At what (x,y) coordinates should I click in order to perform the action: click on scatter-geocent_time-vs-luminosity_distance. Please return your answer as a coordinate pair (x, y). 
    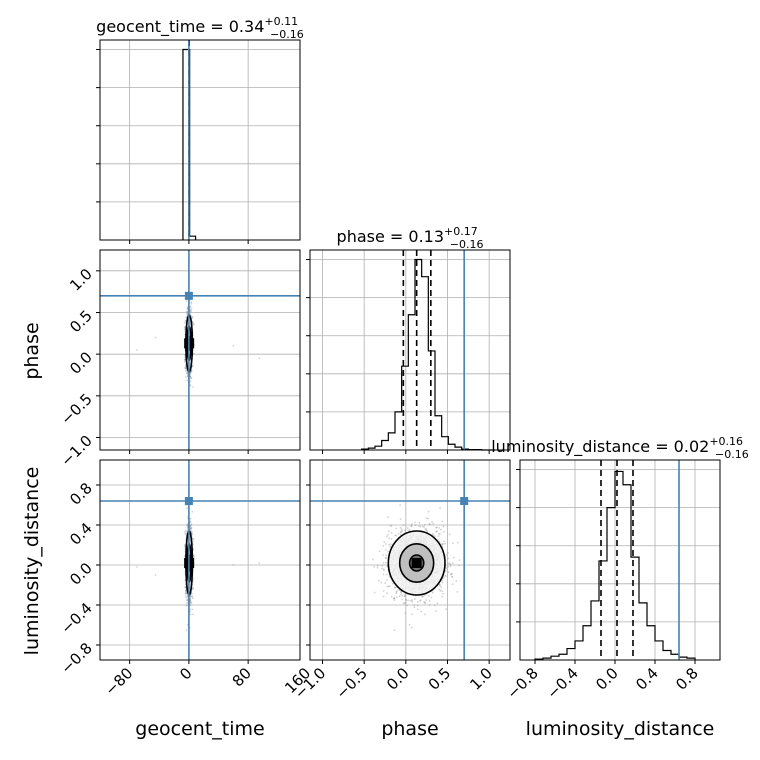
    Looking at the image, I should click on (198, 567).